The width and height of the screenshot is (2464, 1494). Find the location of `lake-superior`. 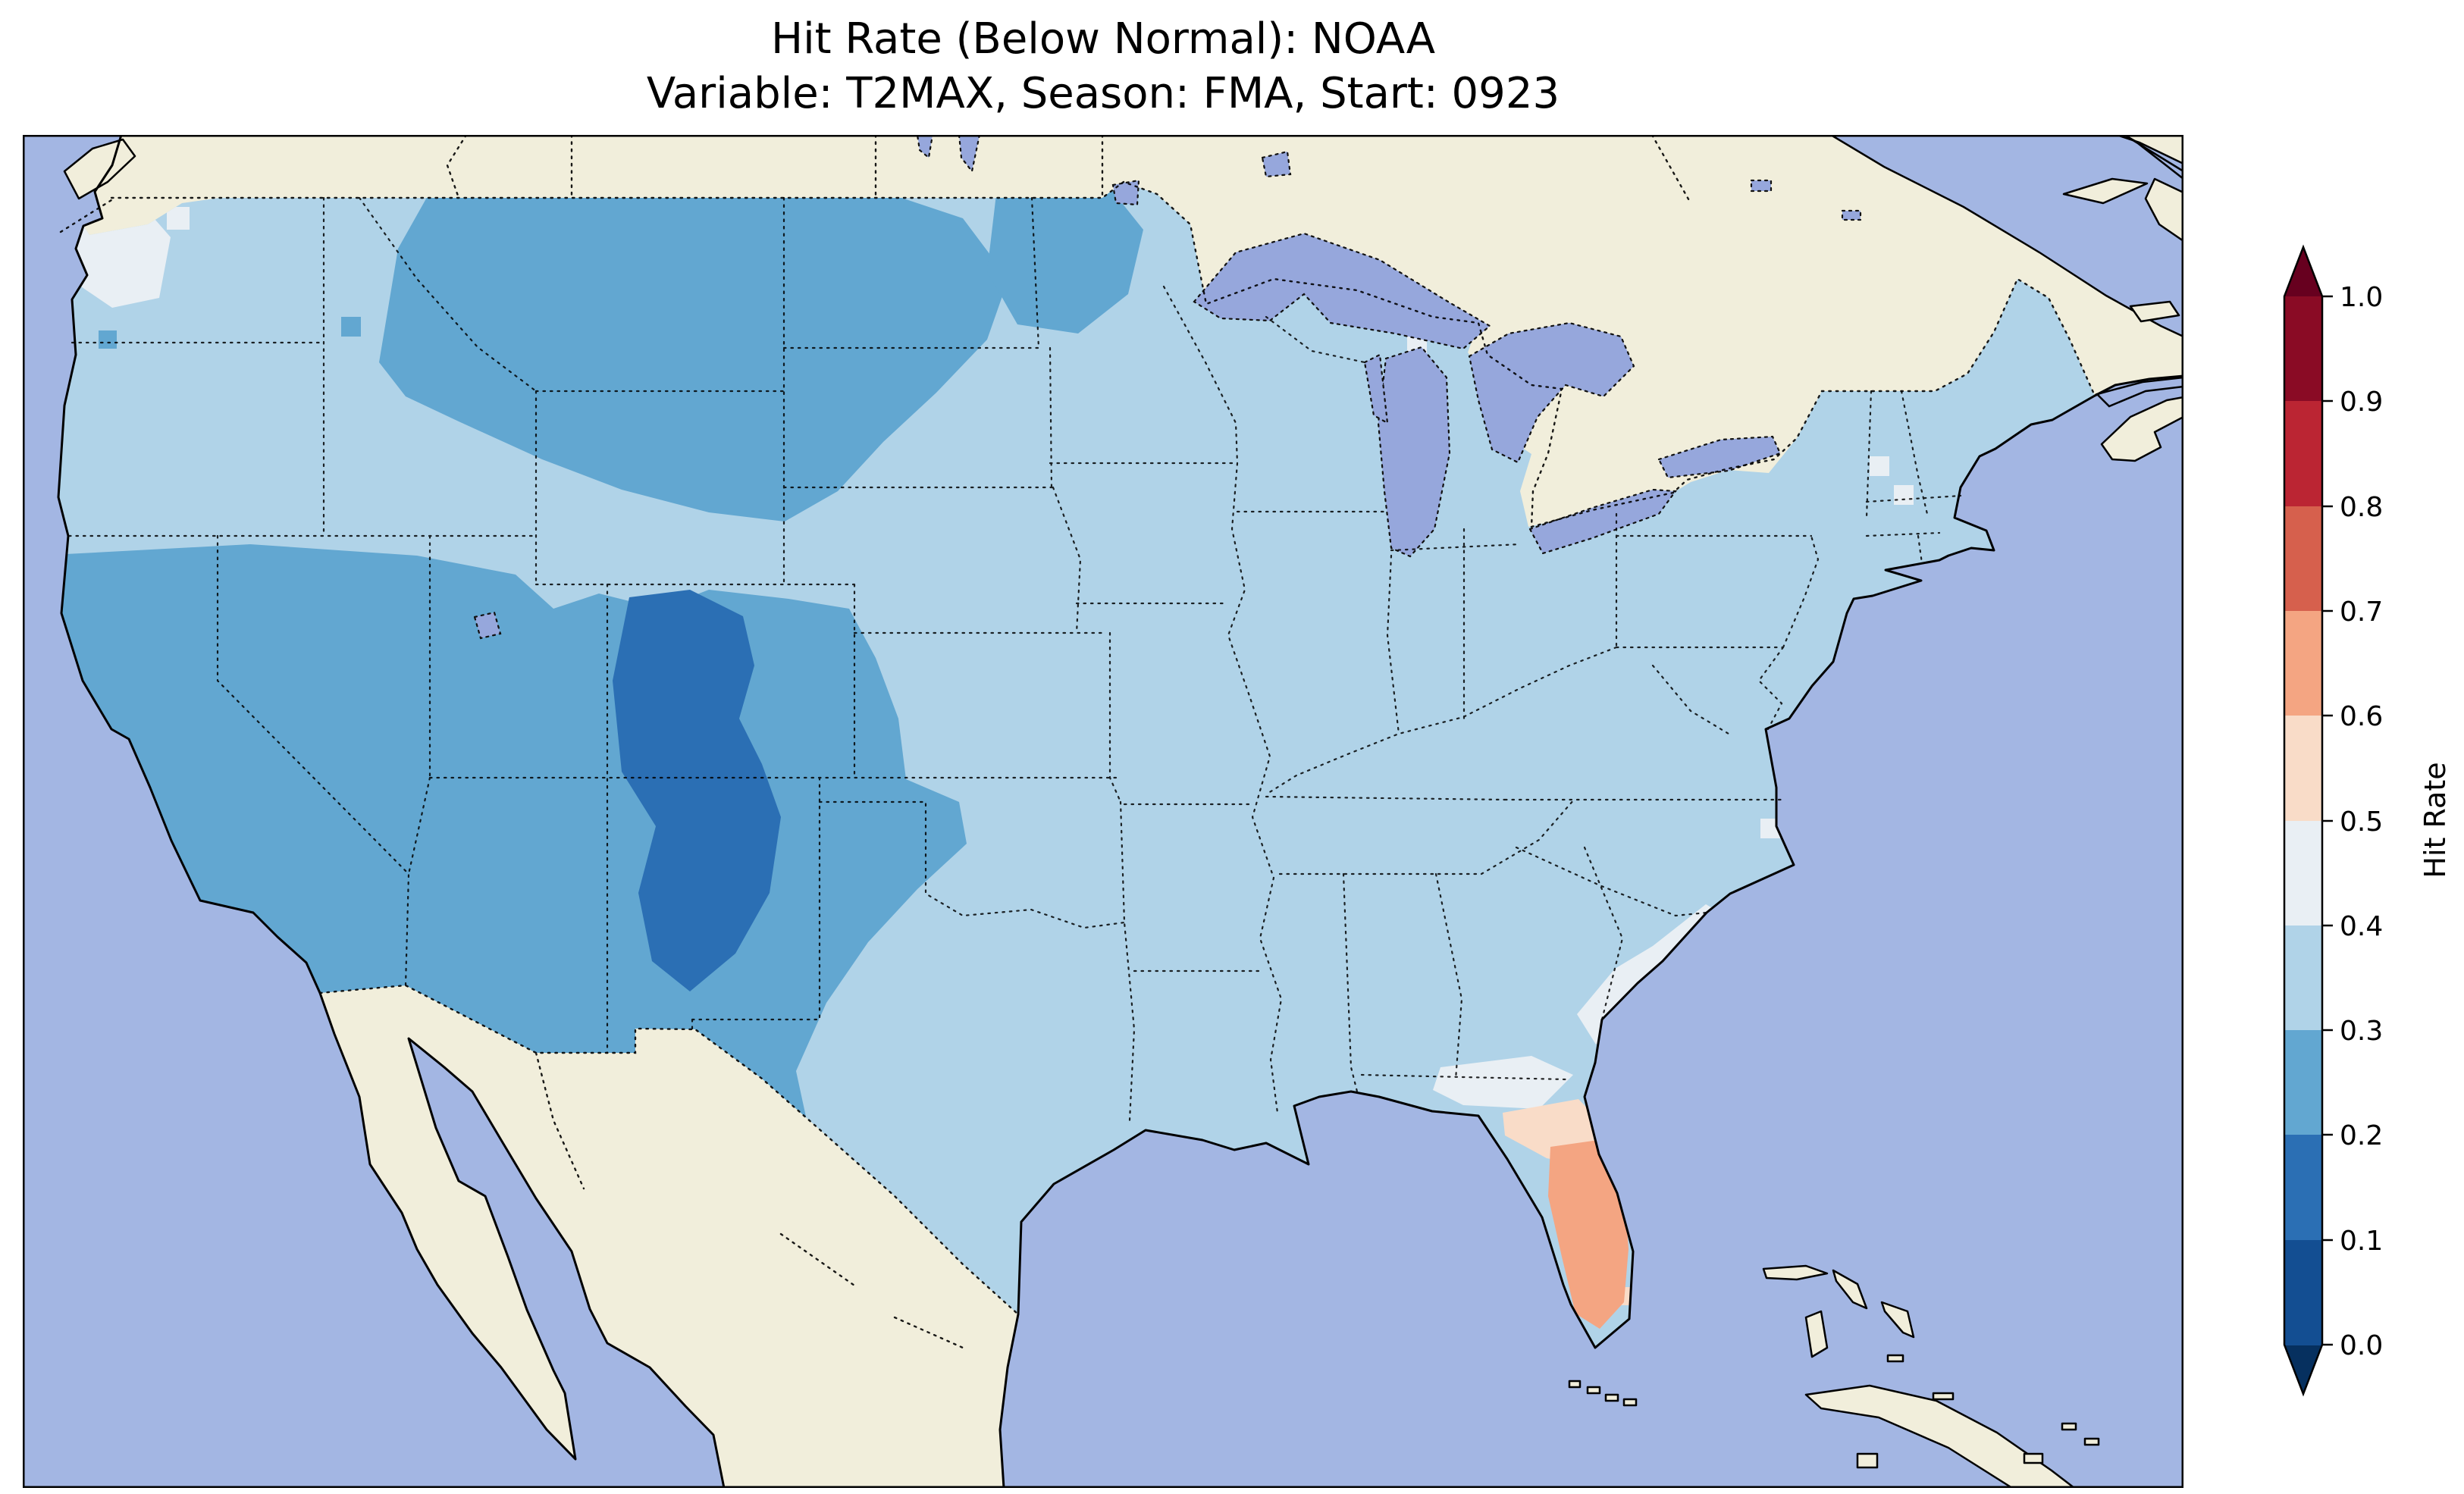

lake-superior is located at coordinates (1342, 291).